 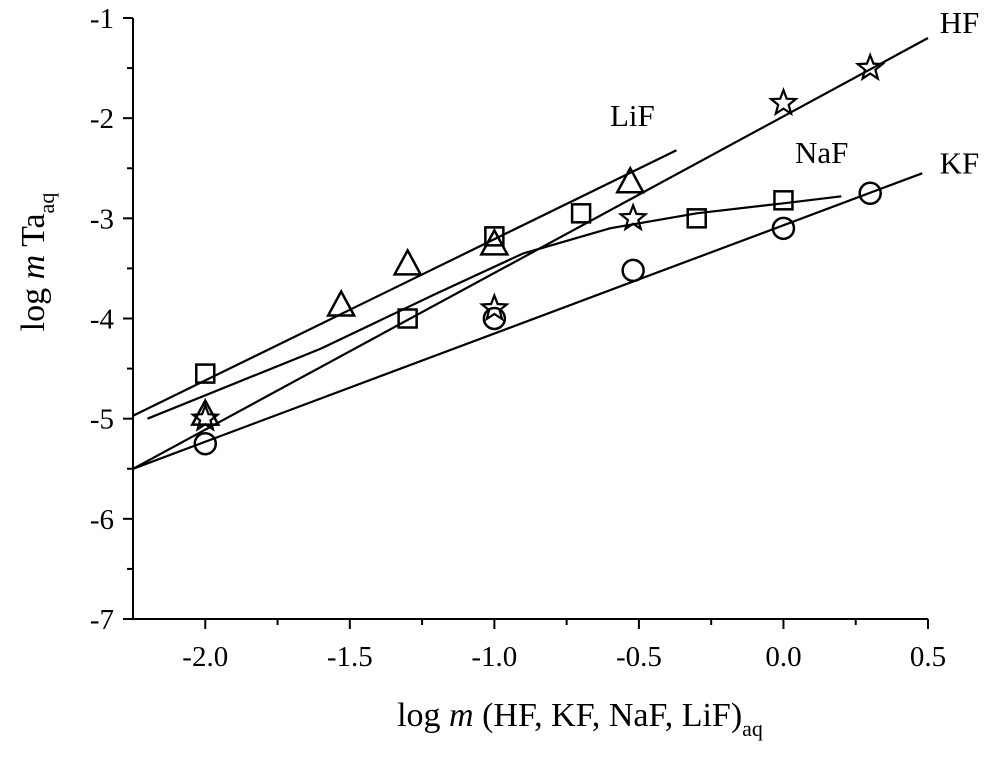 I want to click on x-tick-label: -2.0, so click(x=205, y=657).